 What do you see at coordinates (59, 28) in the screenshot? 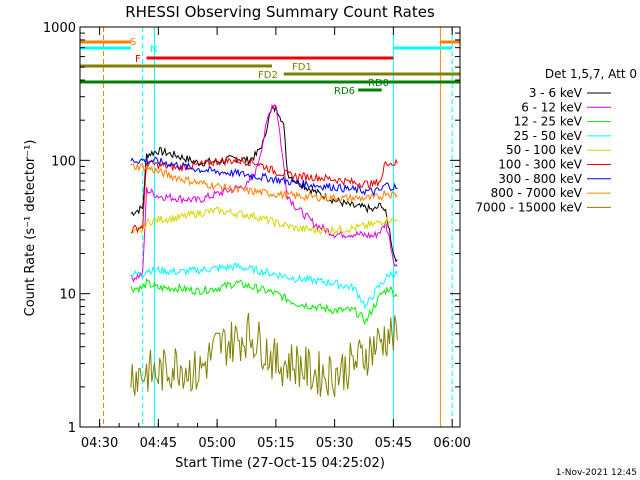
I see `y-tick-label-3: 1000` at bounding box center [59, 28].